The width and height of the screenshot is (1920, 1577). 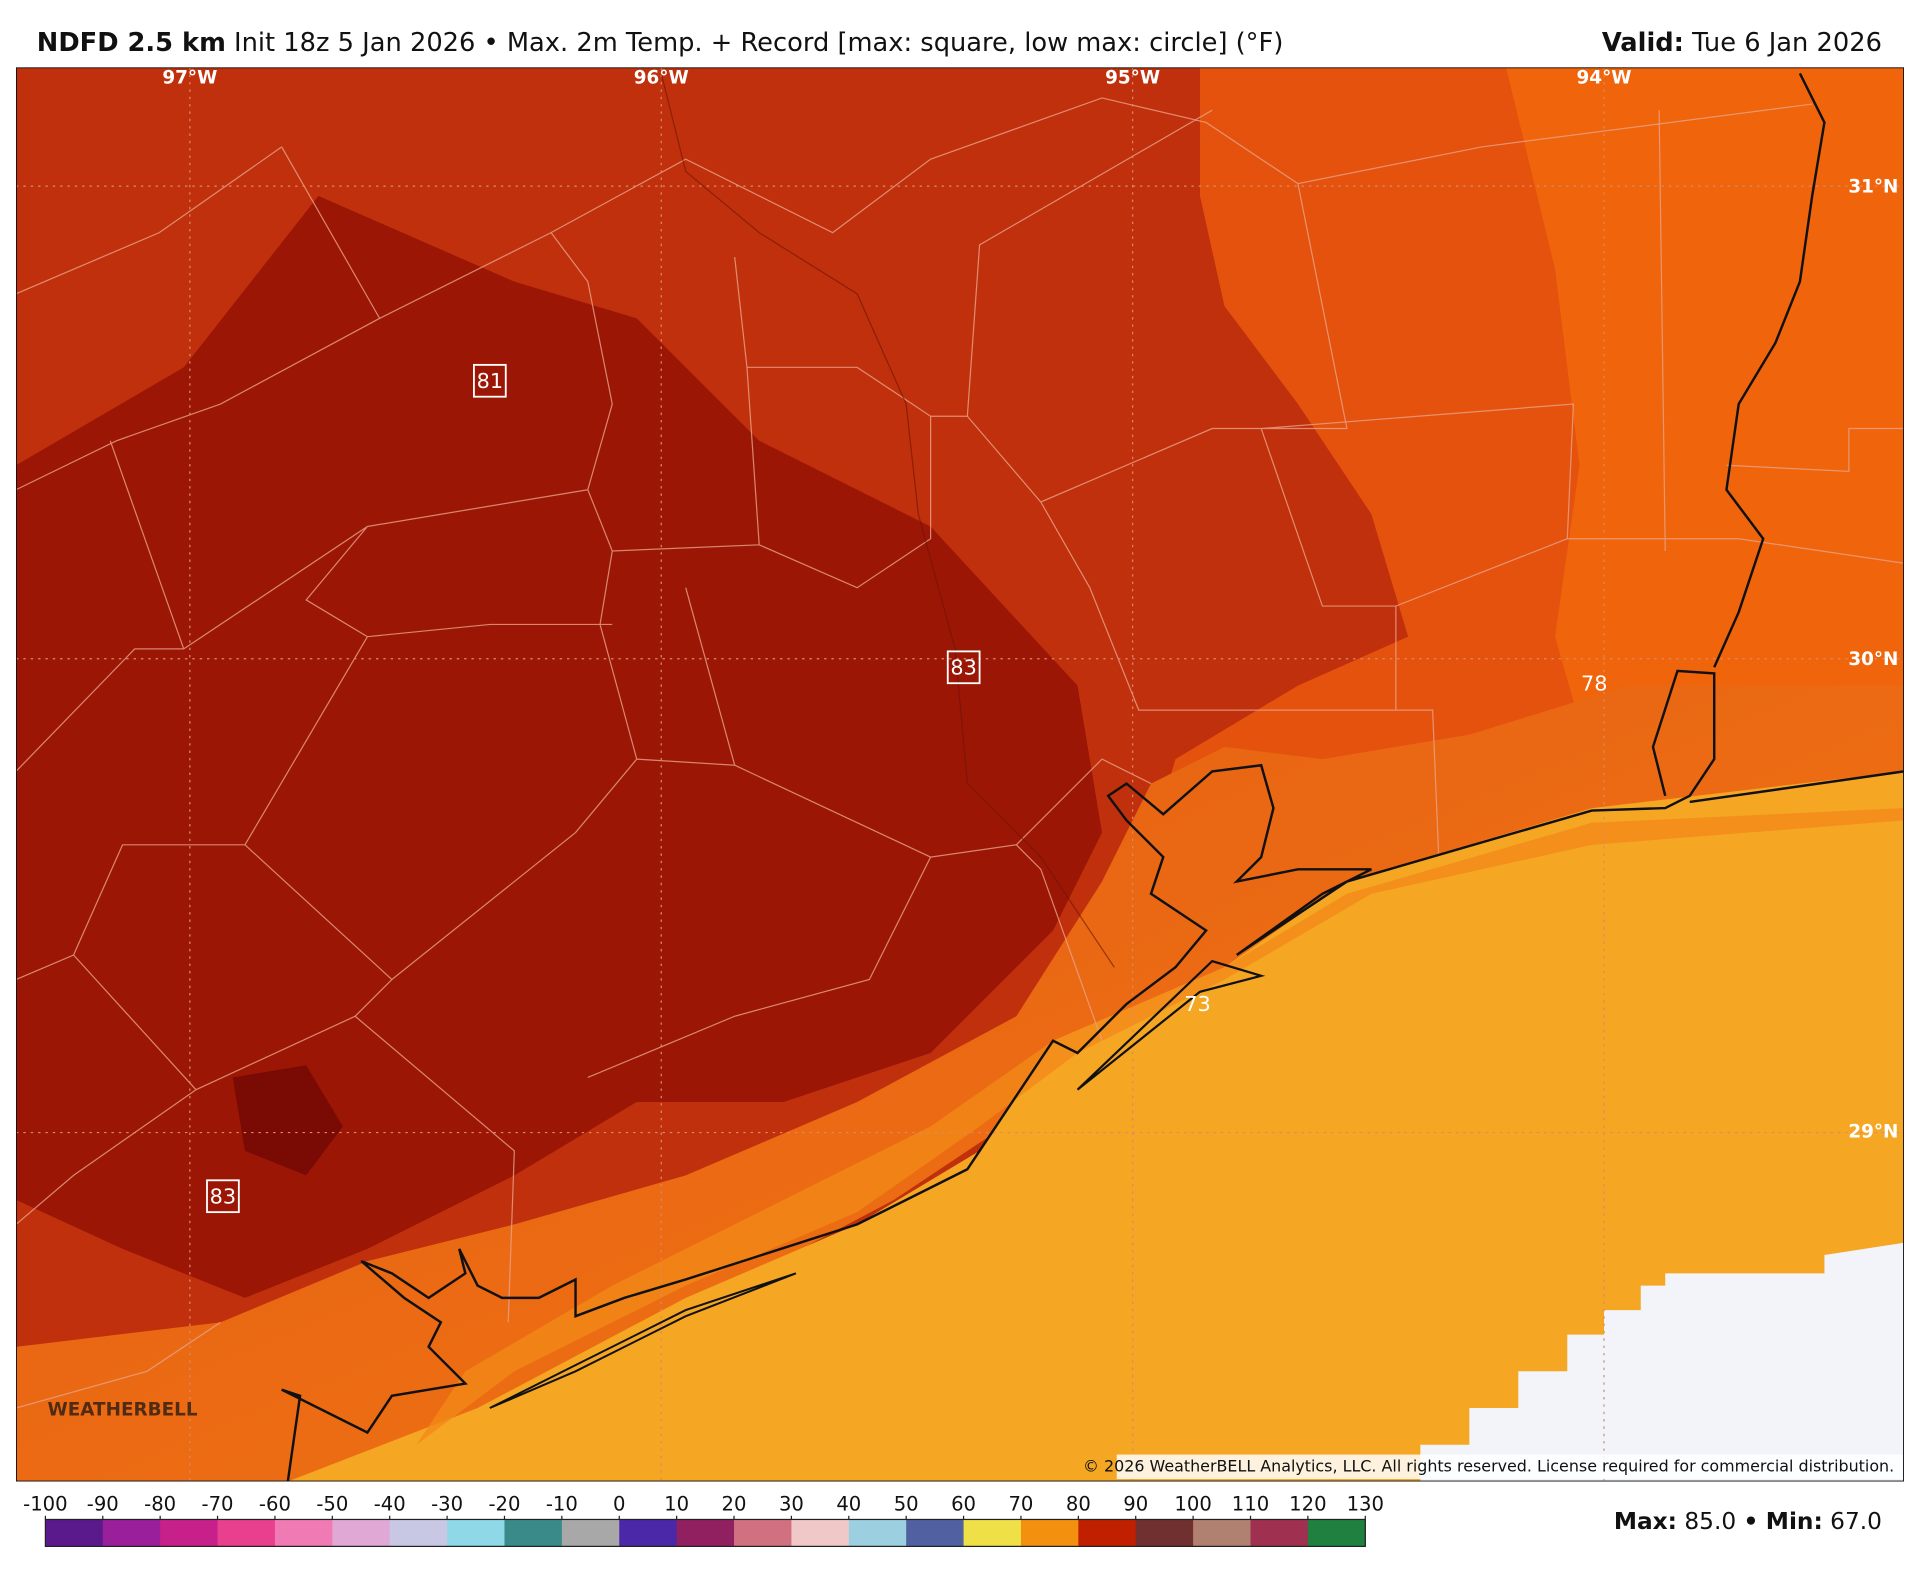 What do you see at coordinates (122, 1409) in the screenshot?
I see `watermark: WEATHERBELL` at bounding box center [122, 1409].